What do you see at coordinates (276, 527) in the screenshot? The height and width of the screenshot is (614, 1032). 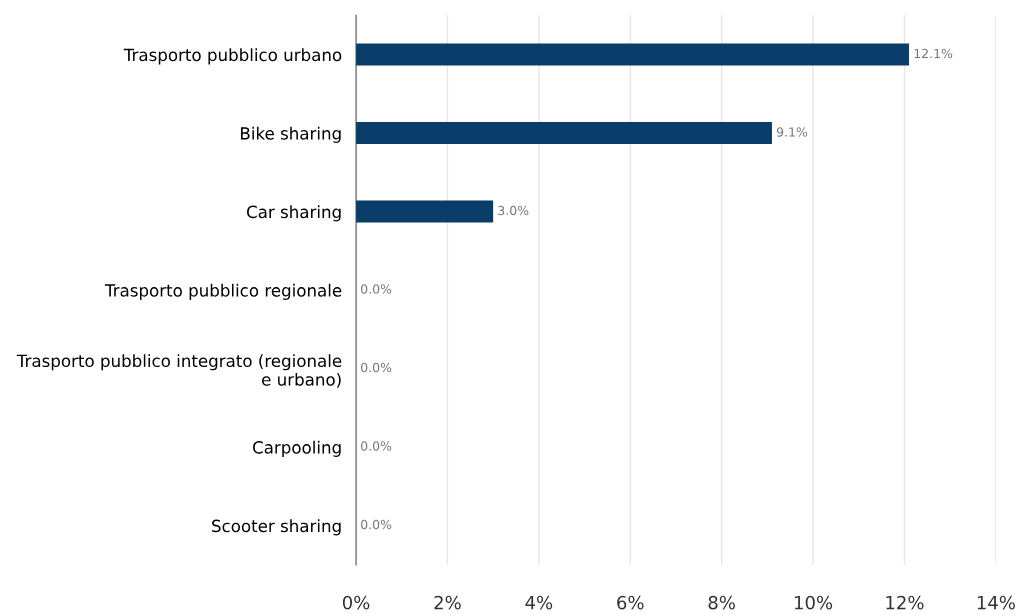 I see `y-tick-label: Scooter sharing` at bounding box center [276, 527].